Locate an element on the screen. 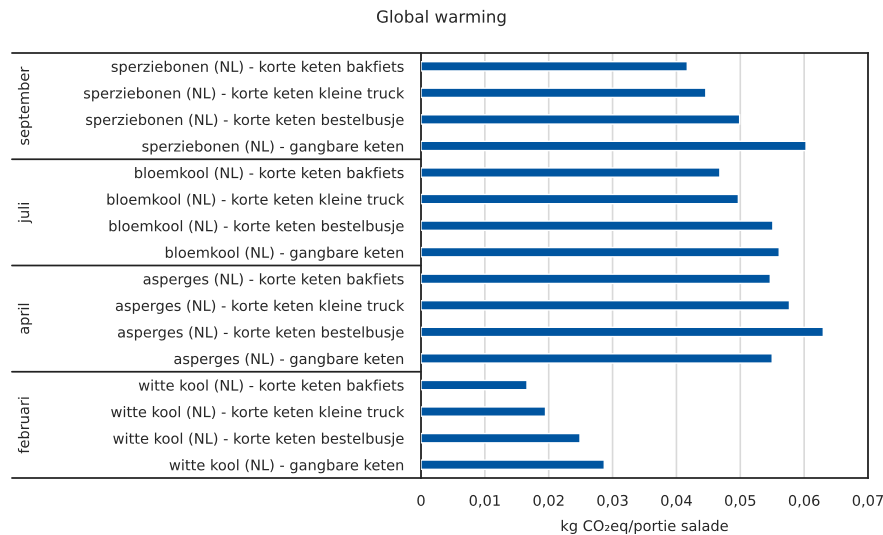 This screenshot has width=883, height=535. x-tick-label: 0 is located at coordinates (421, 500).